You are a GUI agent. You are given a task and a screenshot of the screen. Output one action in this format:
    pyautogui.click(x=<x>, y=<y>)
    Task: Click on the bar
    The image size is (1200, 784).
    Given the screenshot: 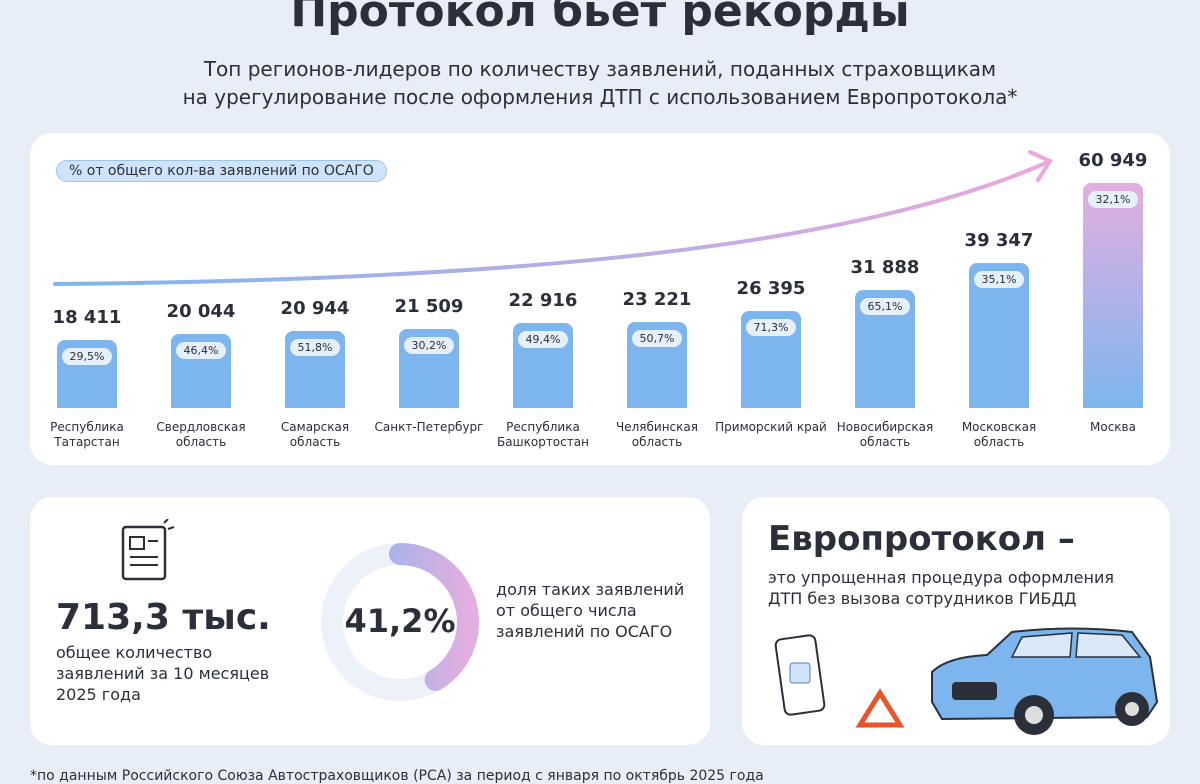 What is the action you would take?
    pyautogui.click(x=1113, y=295)
    